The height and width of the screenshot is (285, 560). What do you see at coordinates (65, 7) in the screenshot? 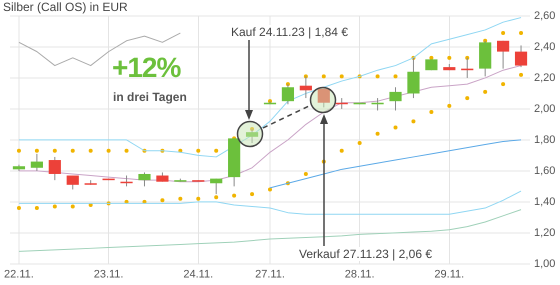
I see `chart-title: Silber (Call OS) in EUR` at bounding box center [65, 7].